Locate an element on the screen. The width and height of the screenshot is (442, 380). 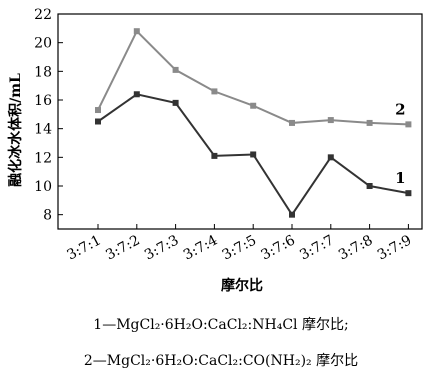
y-tick-label: 8 is located at coordinates (47, 216).